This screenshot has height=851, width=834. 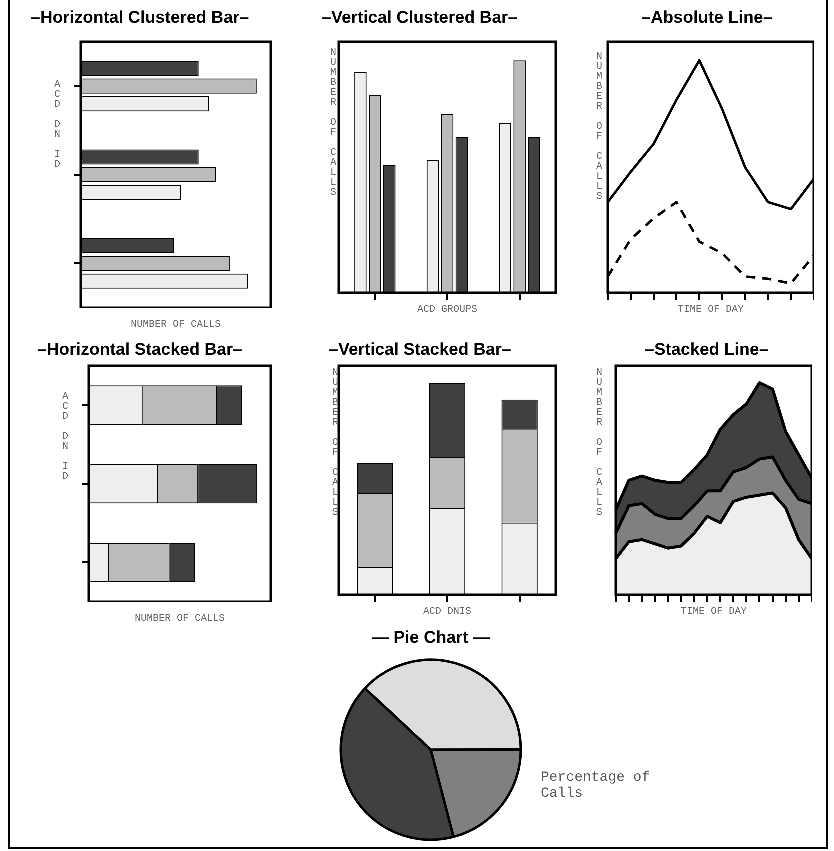 I want to click on text: Percentage of Calls, so click(x=596, y=786).